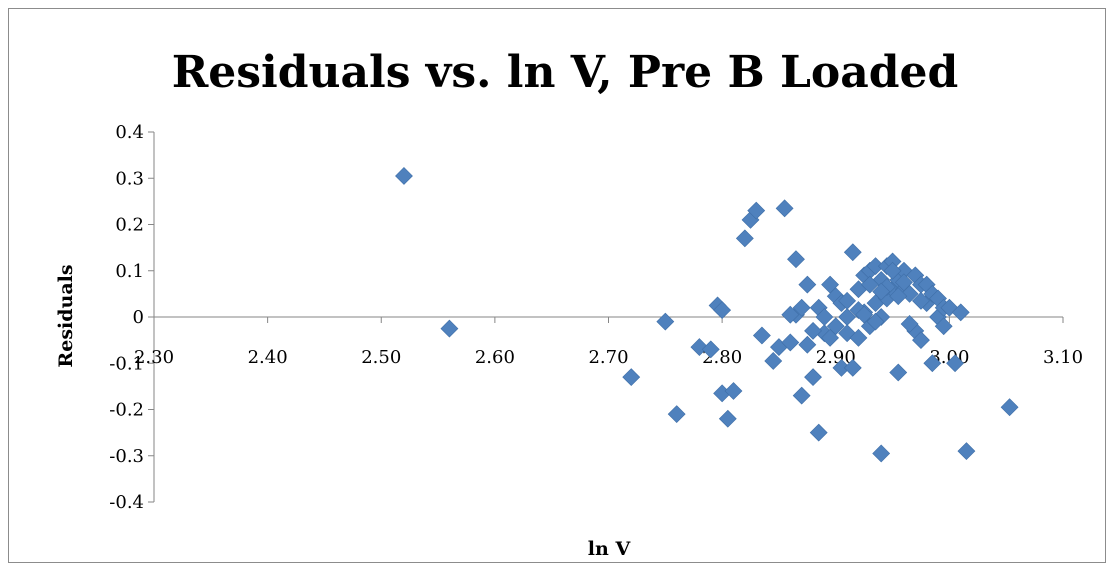  I want to click on x-tick-label: 2.40, so click(268, 357).